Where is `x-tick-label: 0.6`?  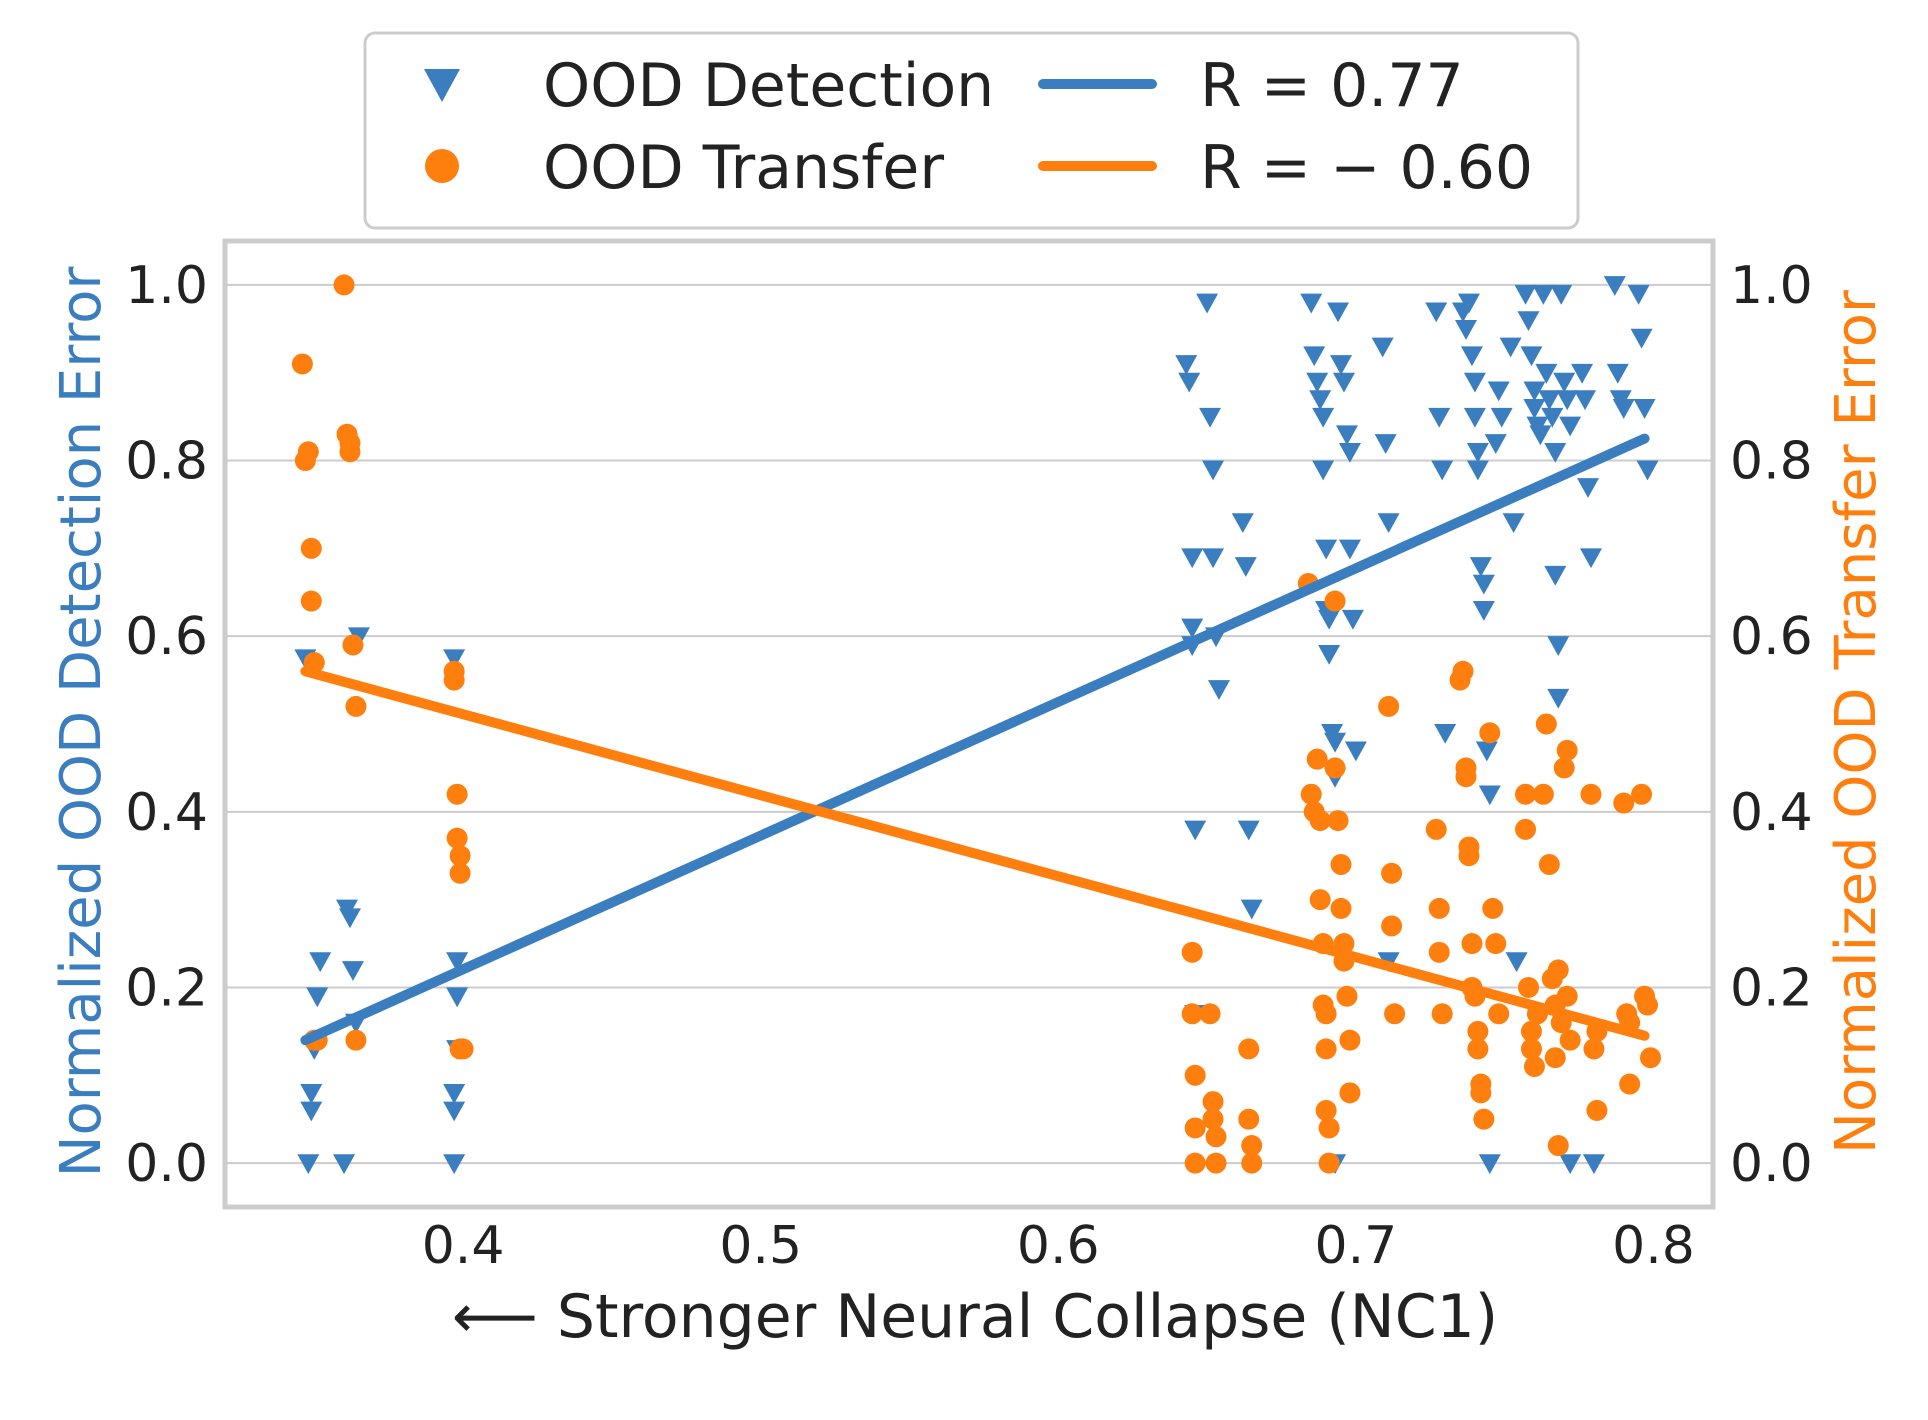 x-tick-label: 0.6 is located at coordinates (1058, 1246).